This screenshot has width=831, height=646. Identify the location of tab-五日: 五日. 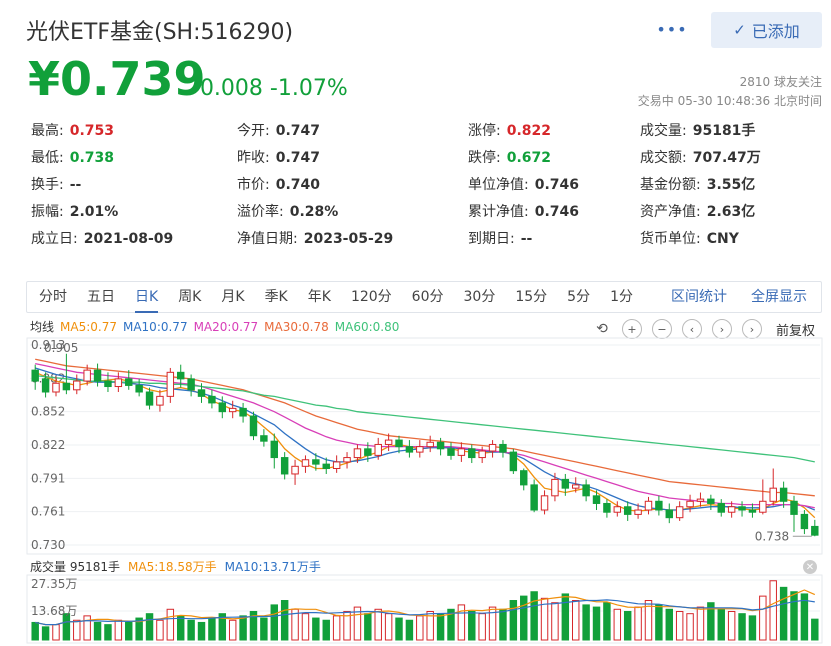
(101, 297).